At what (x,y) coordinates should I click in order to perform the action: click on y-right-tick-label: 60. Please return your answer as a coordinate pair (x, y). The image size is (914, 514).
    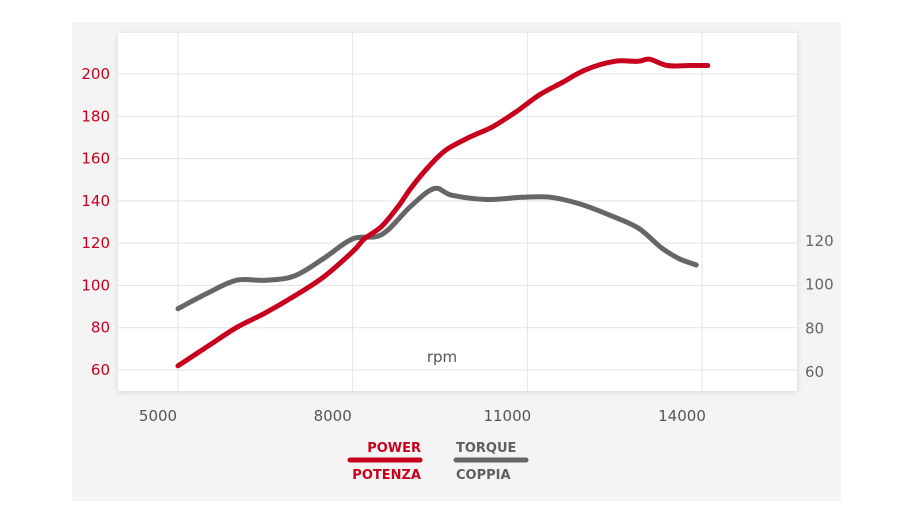
    Looking at the image, I should click on (814, 372).